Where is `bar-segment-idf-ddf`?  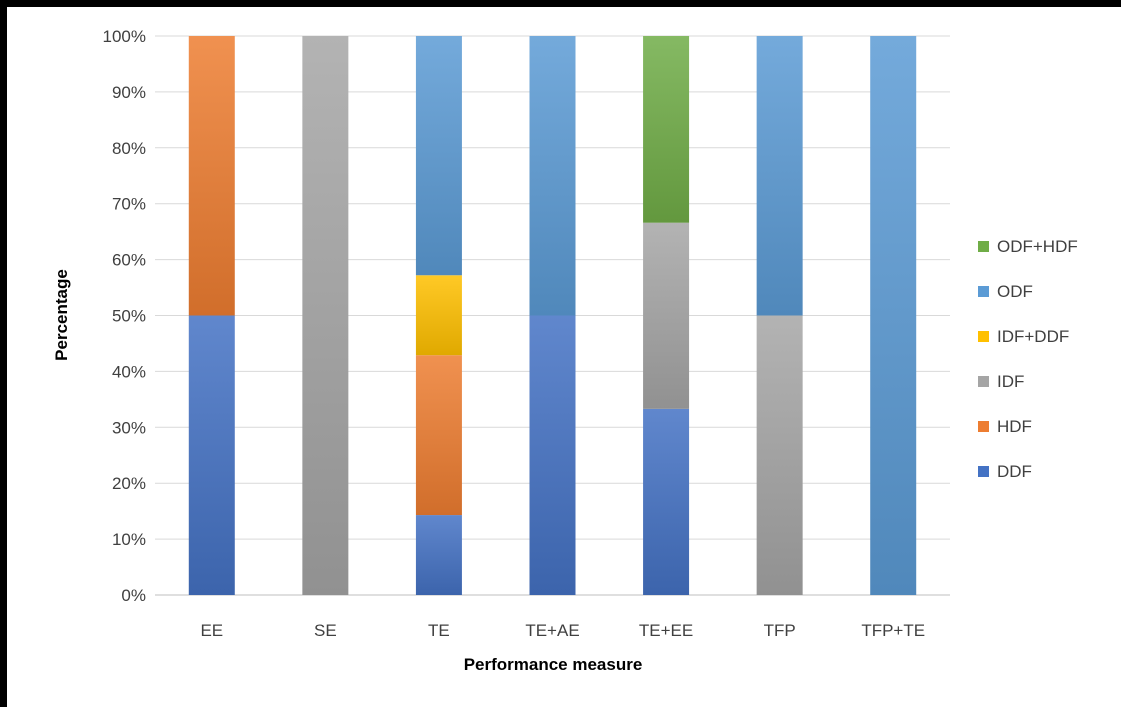
bar-segment-idf-ddf is located at coordinates (438, 315).